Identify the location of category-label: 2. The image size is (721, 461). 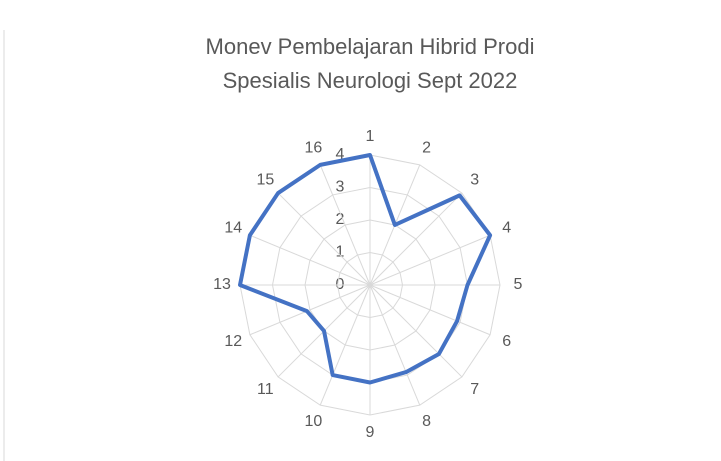
(426, 147).